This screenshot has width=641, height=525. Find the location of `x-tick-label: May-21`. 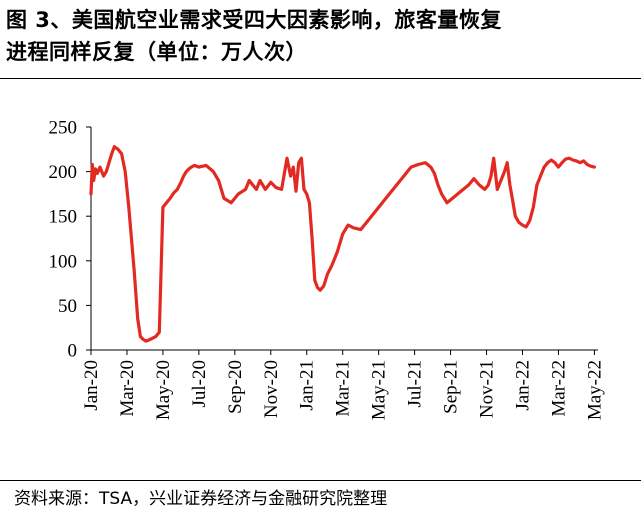

x-tick-label: May-21 is located at coordinates (379, 390).